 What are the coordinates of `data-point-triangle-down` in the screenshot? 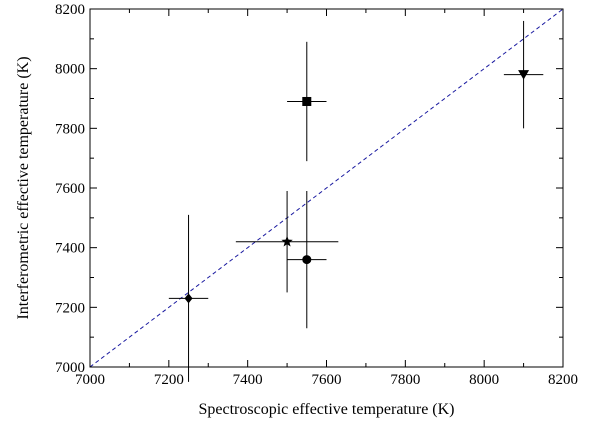 It's located at (524, 75).